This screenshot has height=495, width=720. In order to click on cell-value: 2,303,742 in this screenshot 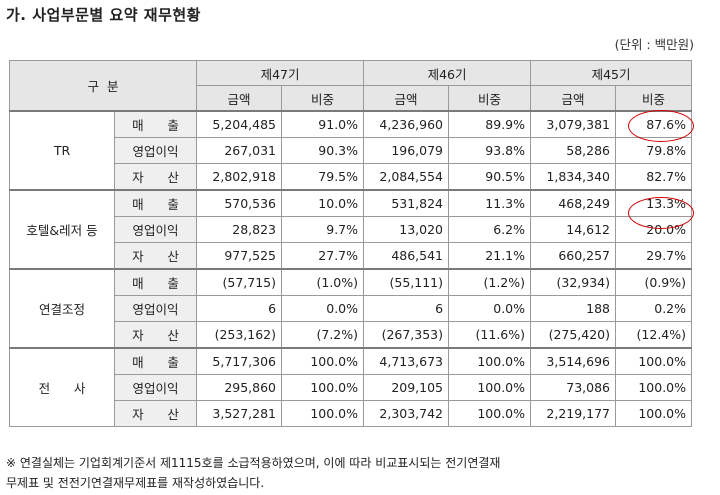, I will do `click(406, 413)`.